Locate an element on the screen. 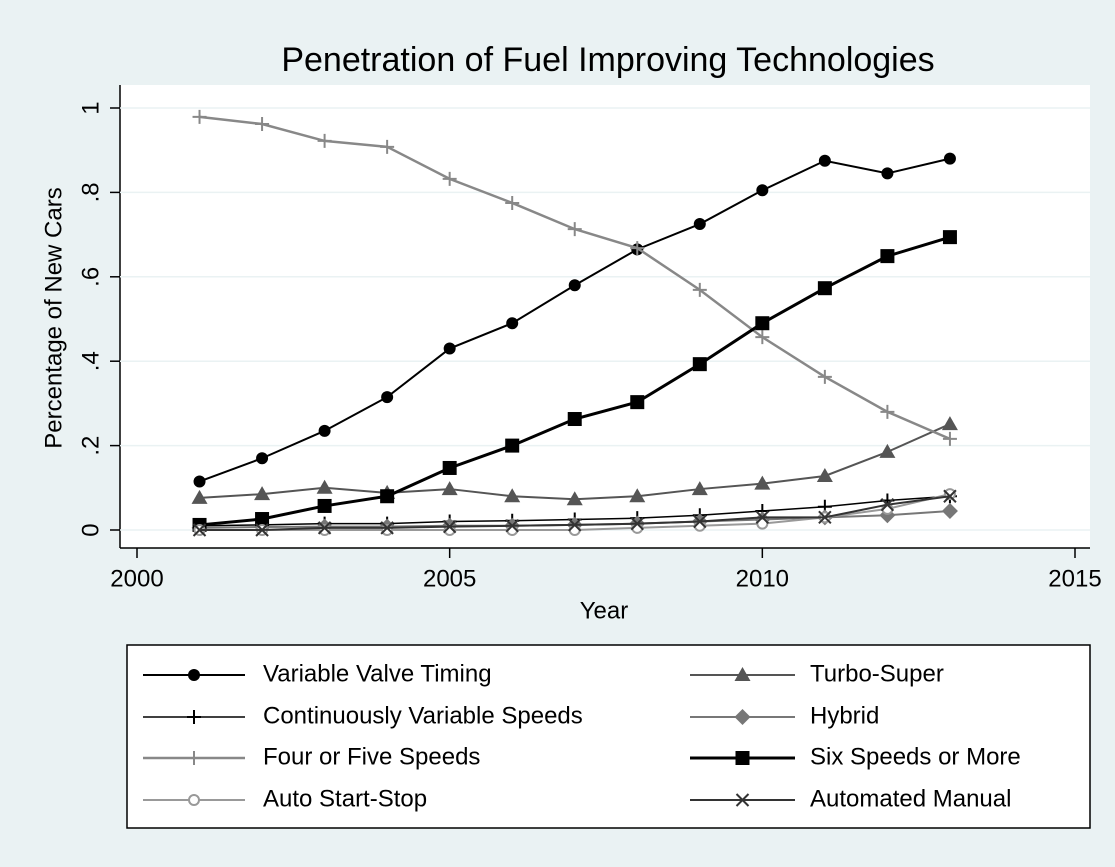 This screenshot has width=1115, height=867. legend-label: Automated Manual is located at coordinates (910, 798).